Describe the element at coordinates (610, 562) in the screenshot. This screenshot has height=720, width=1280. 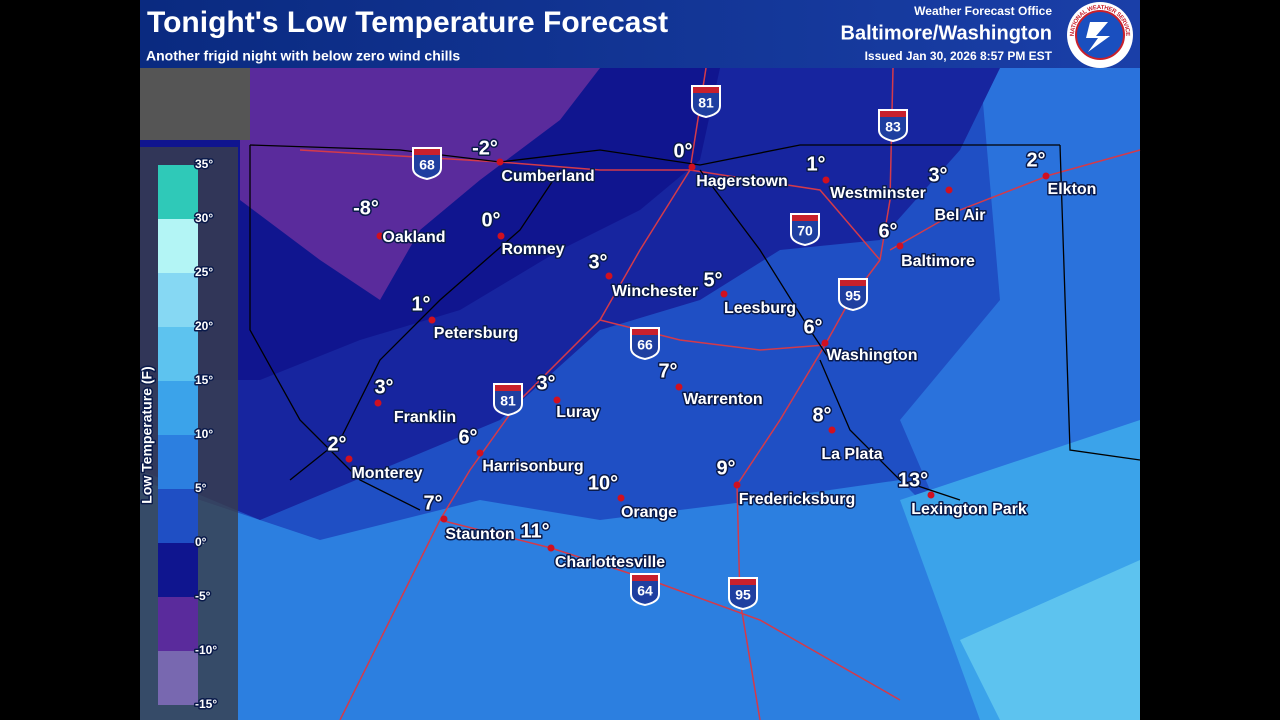
I see `city-name: Charlottesville` at that location.